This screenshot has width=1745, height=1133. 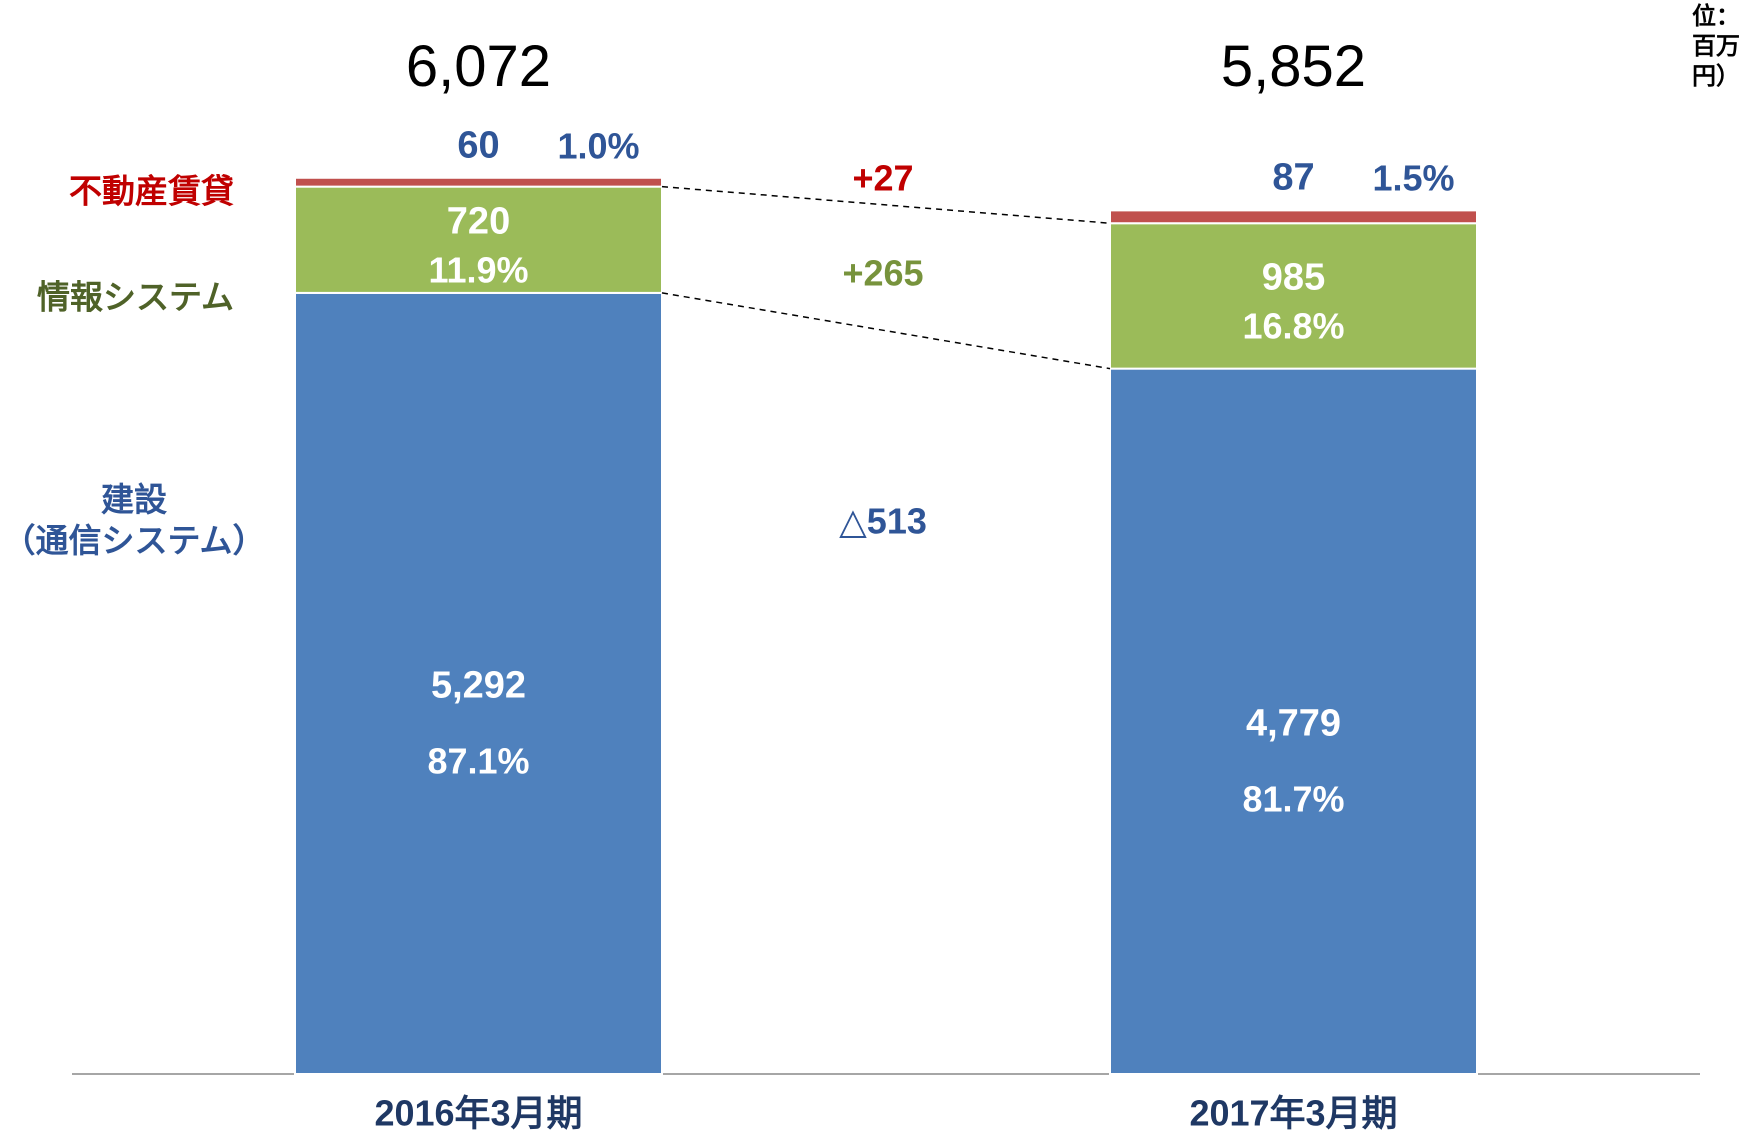 I want to click on share-label: 16.8%, so click(x=1293, y=326).